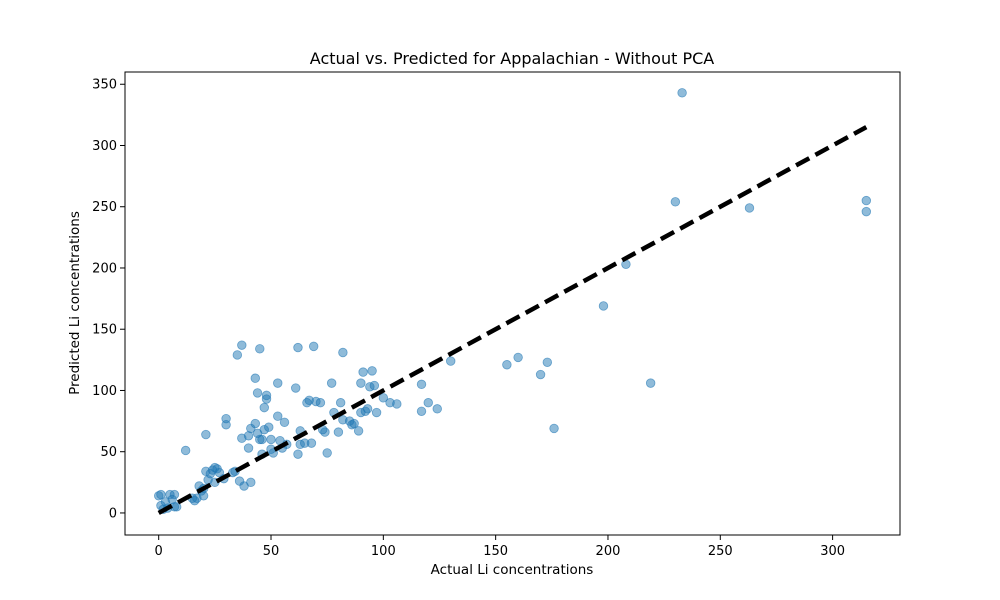 This screenshot has height=600, width=1000. Describe the element at coordinates (108, 299) in the screenshot. I see `y-axis: 0 50 100 150 200 250 300 350` at that location.